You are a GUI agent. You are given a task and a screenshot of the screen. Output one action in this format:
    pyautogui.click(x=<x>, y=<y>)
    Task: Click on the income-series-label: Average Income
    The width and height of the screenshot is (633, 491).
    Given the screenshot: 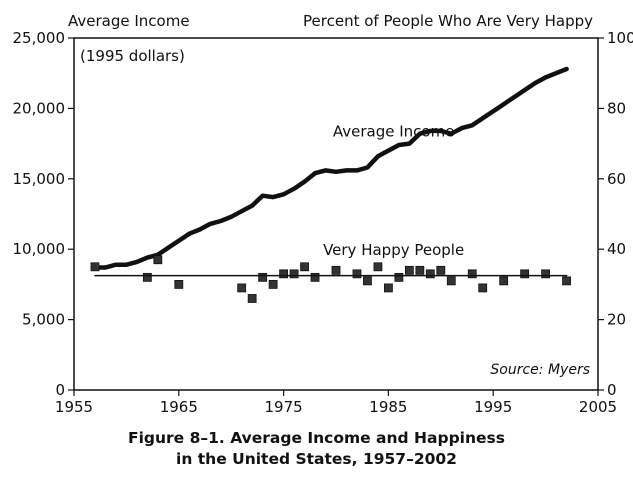 What is the action you would take?
    pyautogui.click(x=394, y=132)
    